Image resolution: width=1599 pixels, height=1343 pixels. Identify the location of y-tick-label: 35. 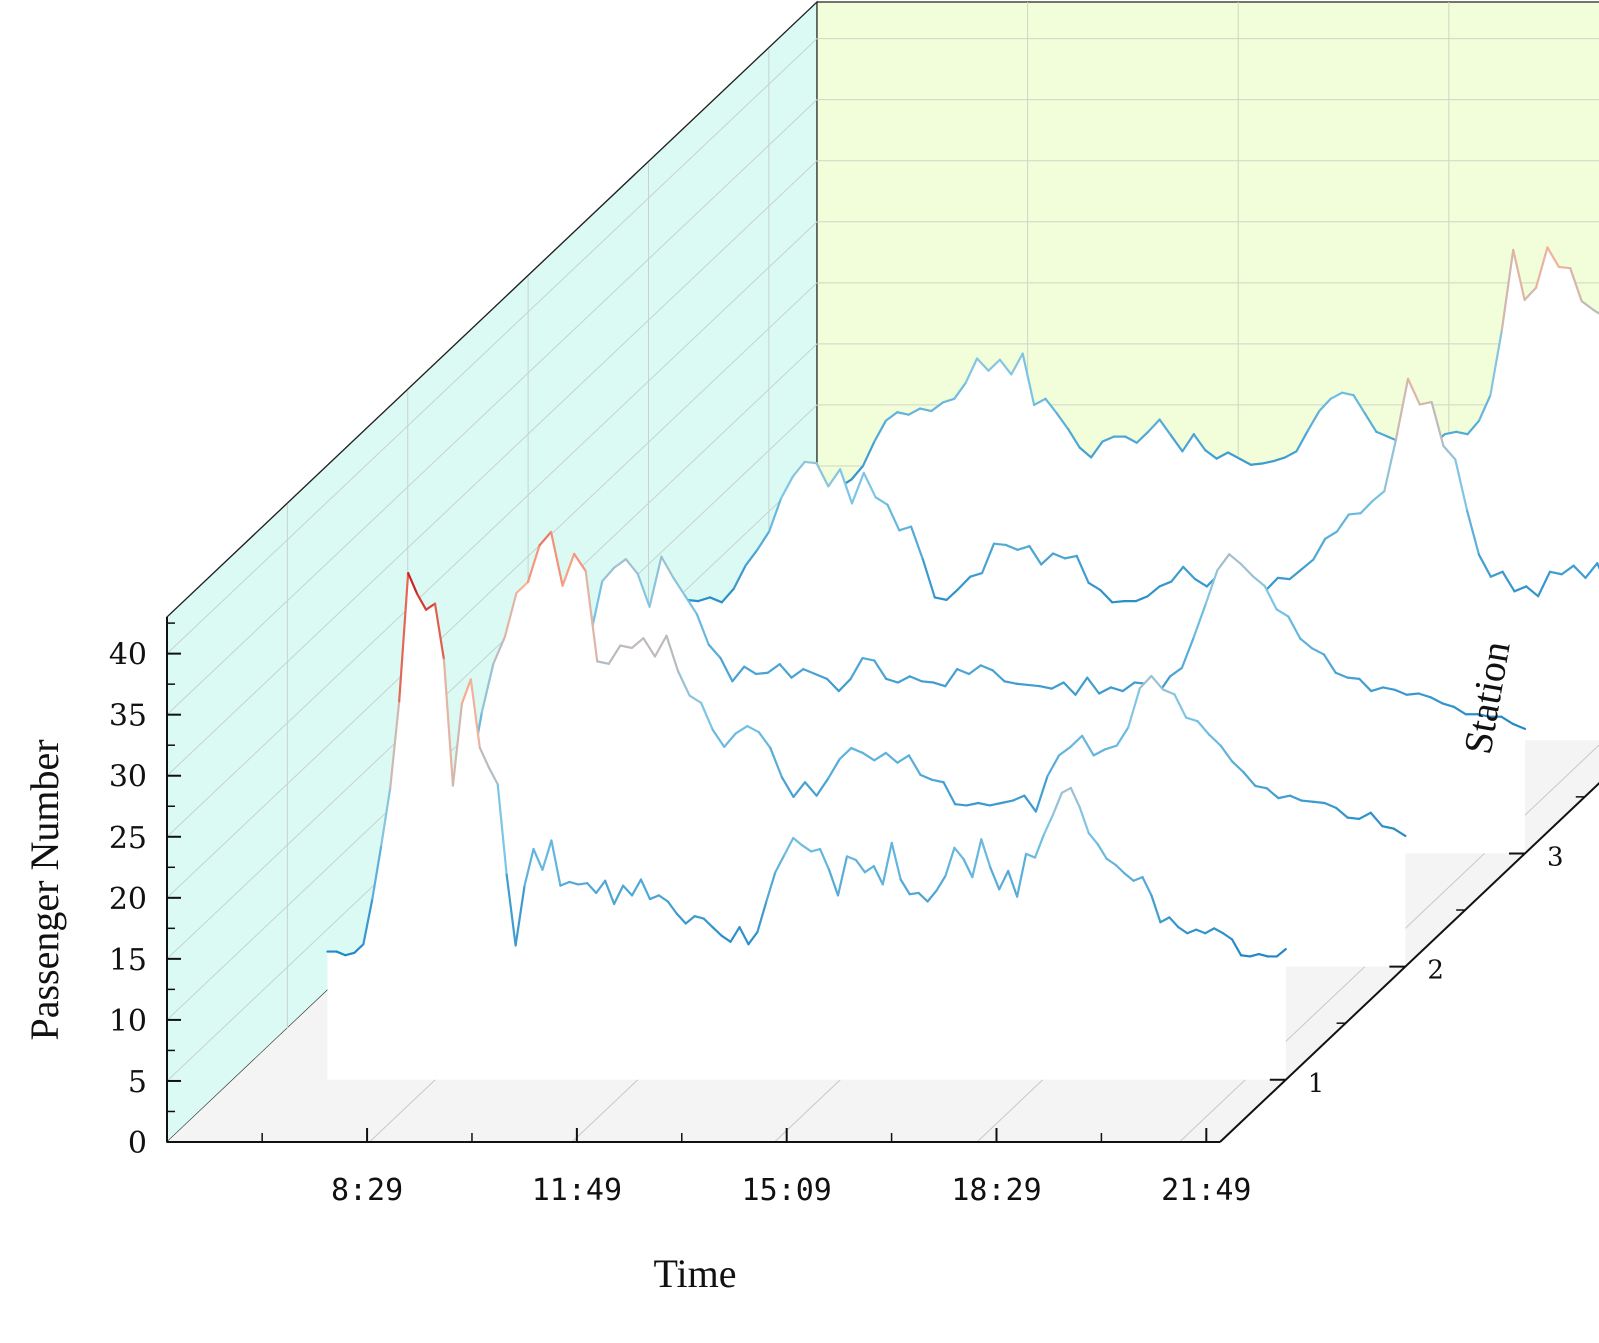
(128, 716).